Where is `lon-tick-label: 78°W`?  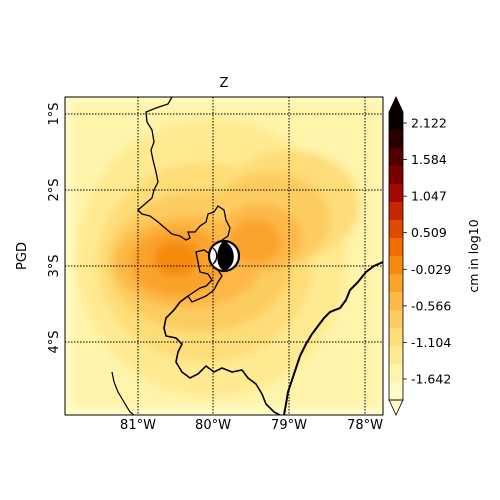
lon-tick-label: 78°W is located at coordinates (365, 425).